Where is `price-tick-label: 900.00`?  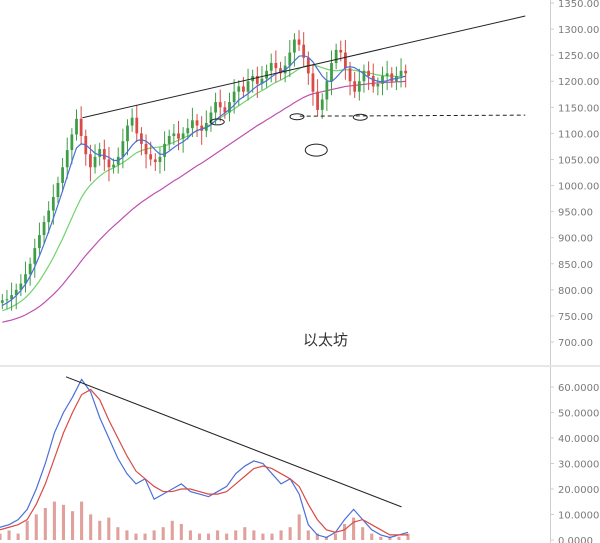 price-tick-label: 900.00 is located at coordinates (575, 239).